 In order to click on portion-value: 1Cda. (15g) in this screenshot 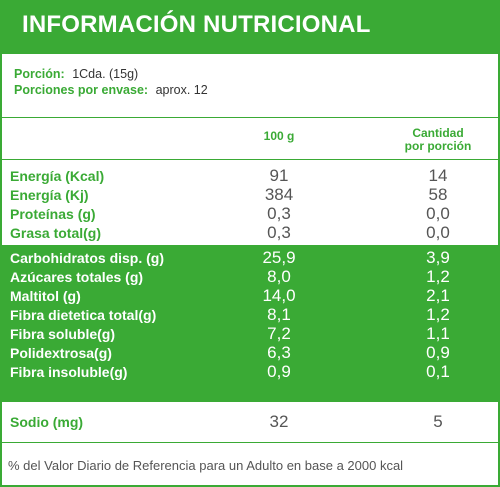, I will do `click(105, 74)`.